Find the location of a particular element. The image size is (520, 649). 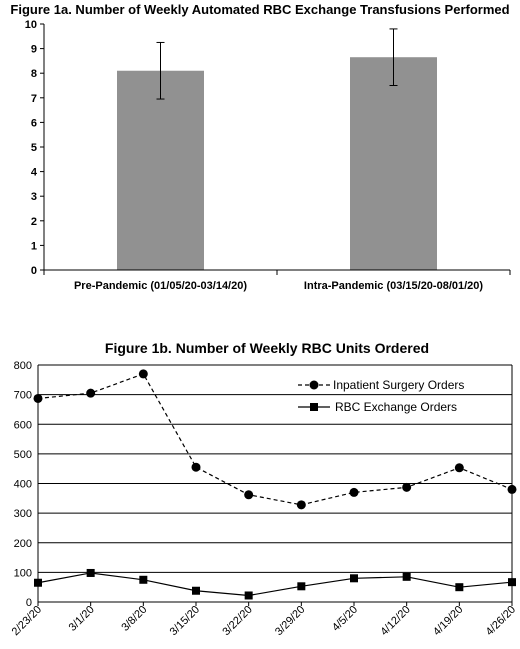

x-tick-label: 4/12/20 is located at coordinates (395, 621).